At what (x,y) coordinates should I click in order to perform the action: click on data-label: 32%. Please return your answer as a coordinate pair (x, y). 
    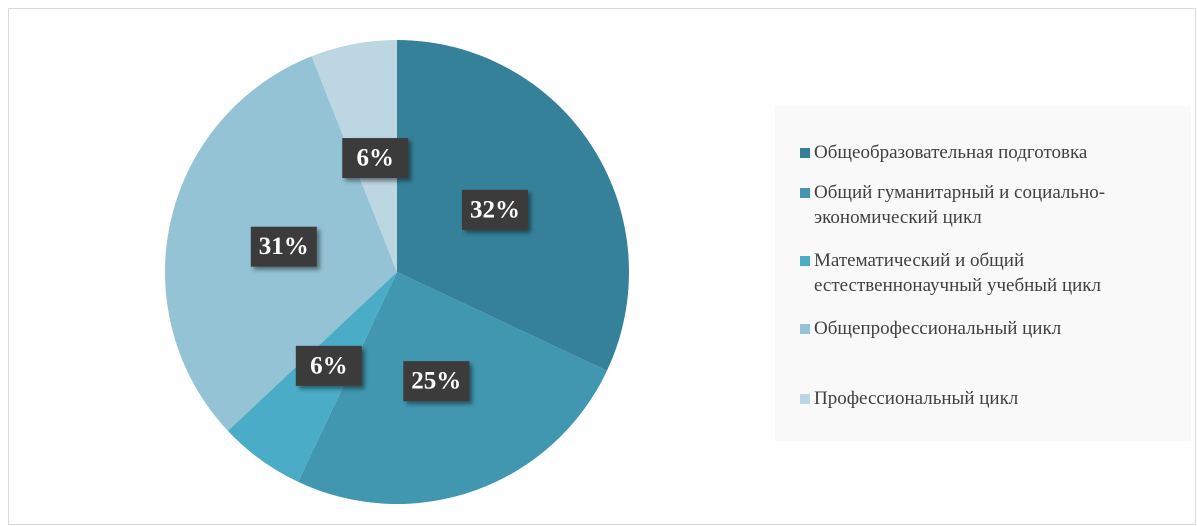
    Looking at the image, I should click on (494, 209).